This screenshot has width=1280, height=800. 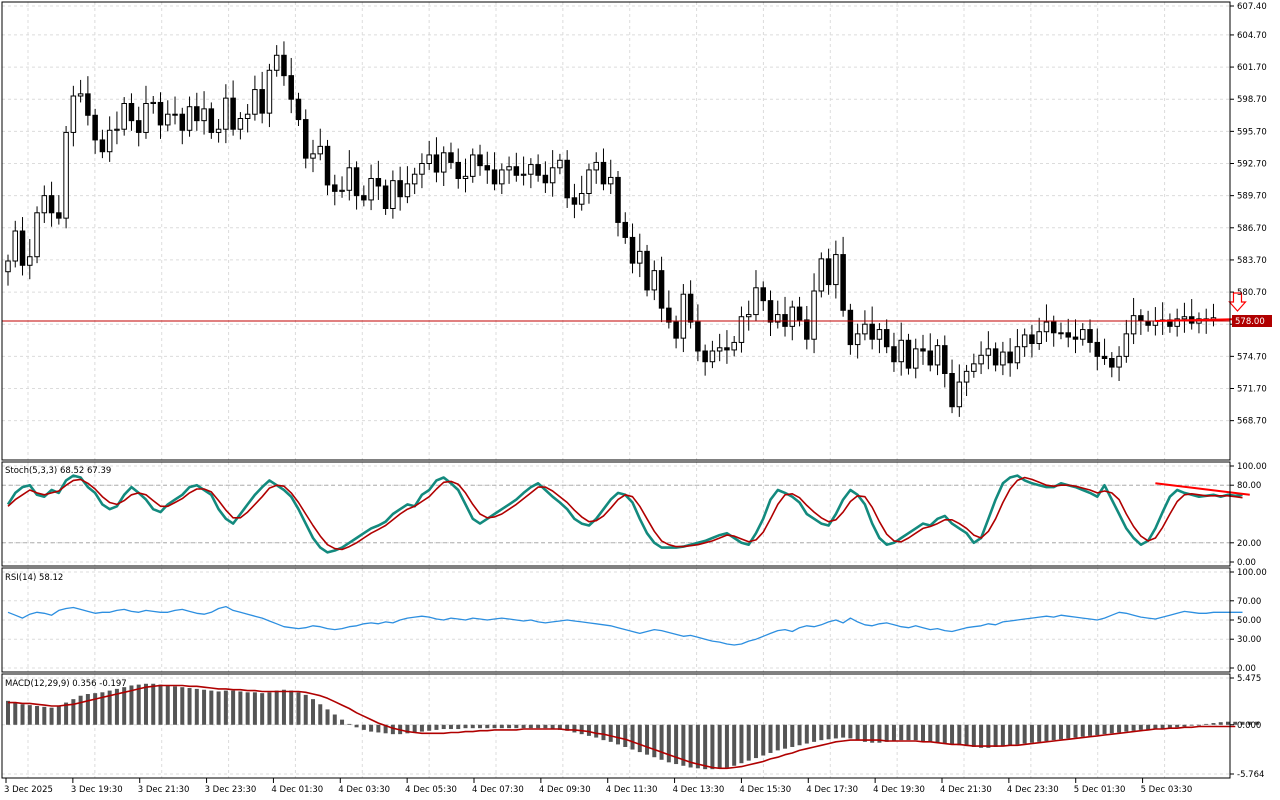 What do you see at coordinates (624, 514) in the screenshot?
I see `stoch-main-line` at bounding box center [624, 514].